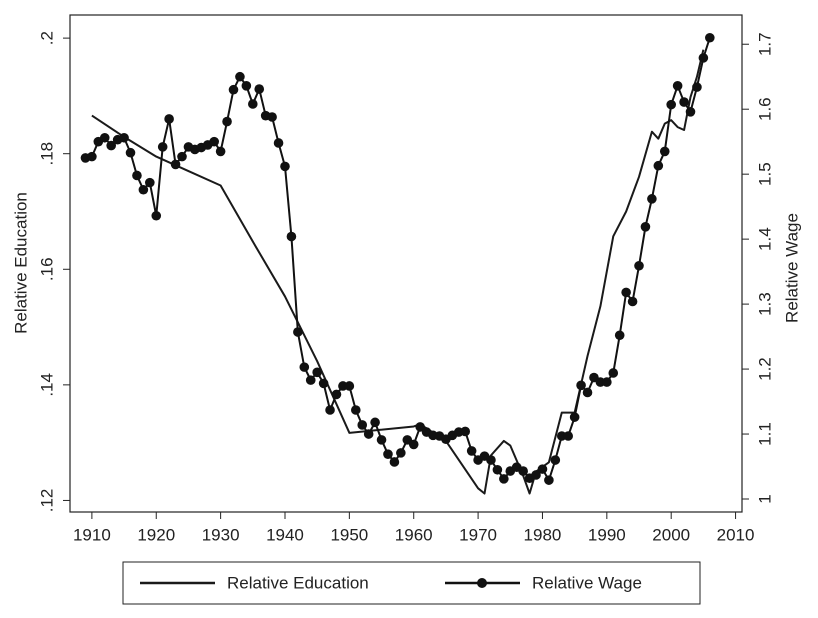  I want to click on x-tick-label: 1990, so click(607, 534).